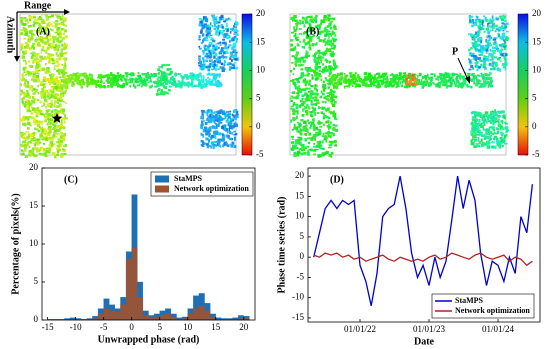 This screenshot has width=550, height=349. What do you see at coordinates (281, 245) in the screenshot?
I see `y-axis-label: Phase time series (rad)` at bounding box center [281, 245].